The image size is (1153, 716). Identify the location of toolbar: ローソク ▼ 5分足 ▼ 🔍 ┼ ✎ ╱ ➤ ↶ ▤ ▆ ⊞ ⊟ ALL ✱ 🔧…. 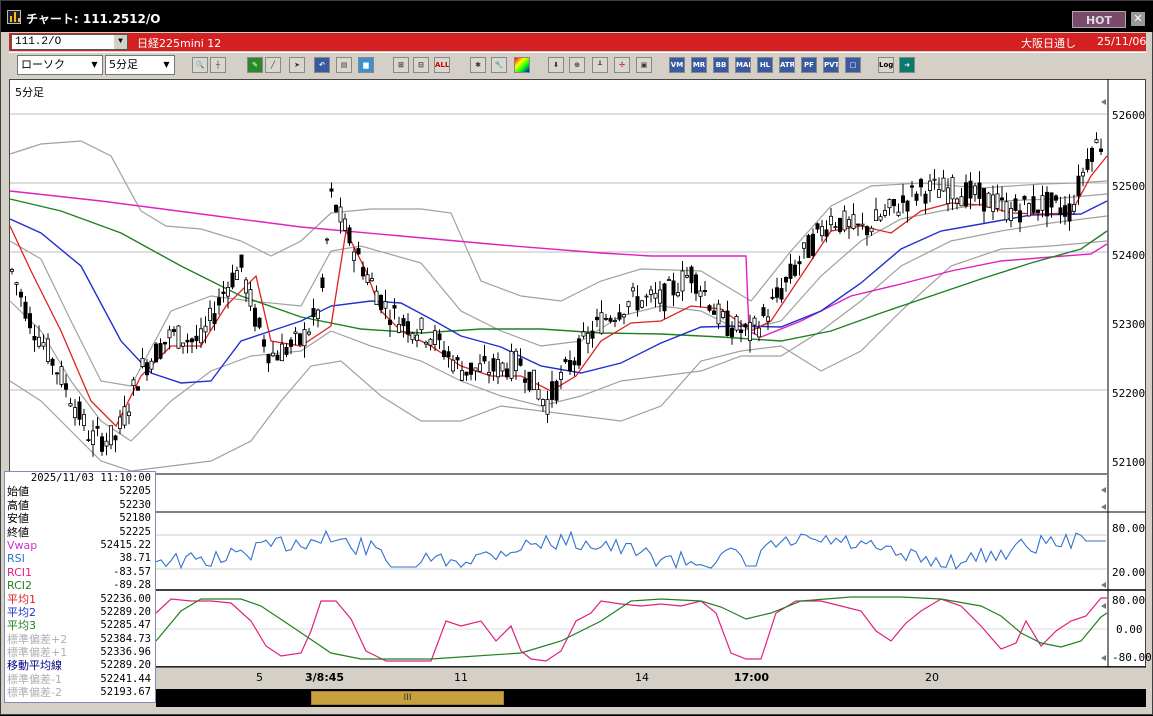
(577, 64).